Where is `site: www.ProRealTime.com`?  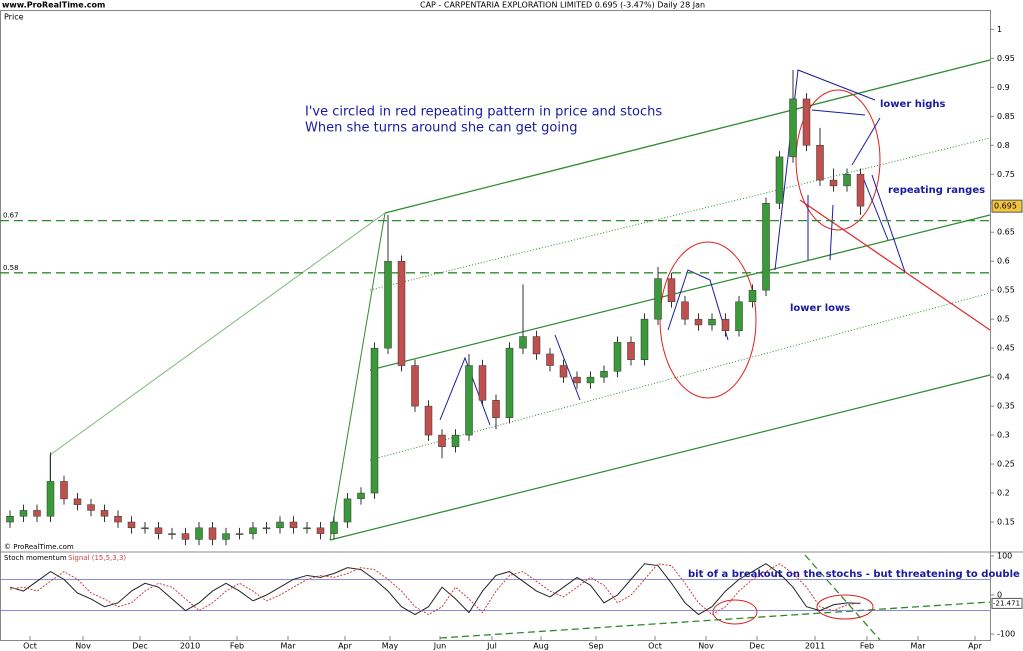
site: www.ProRealTime.com is located at coordinates (53, 5).